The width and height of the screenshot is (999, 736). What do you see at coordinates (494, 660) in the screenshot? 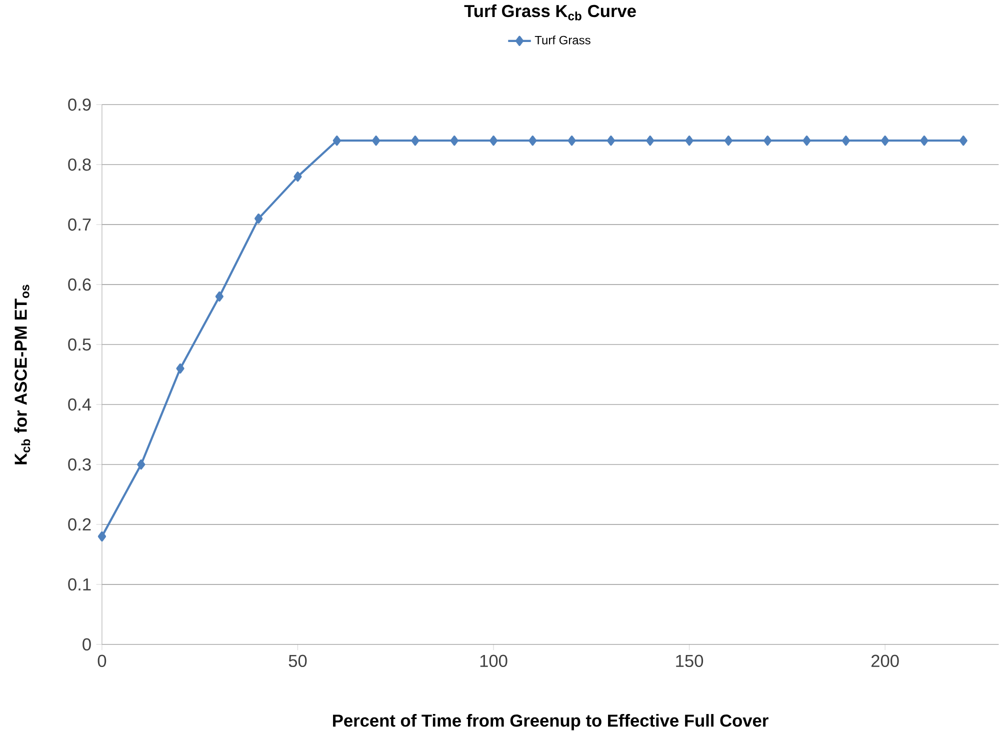
I see `x-tick-label: 100` at bounding box center [494, 660].